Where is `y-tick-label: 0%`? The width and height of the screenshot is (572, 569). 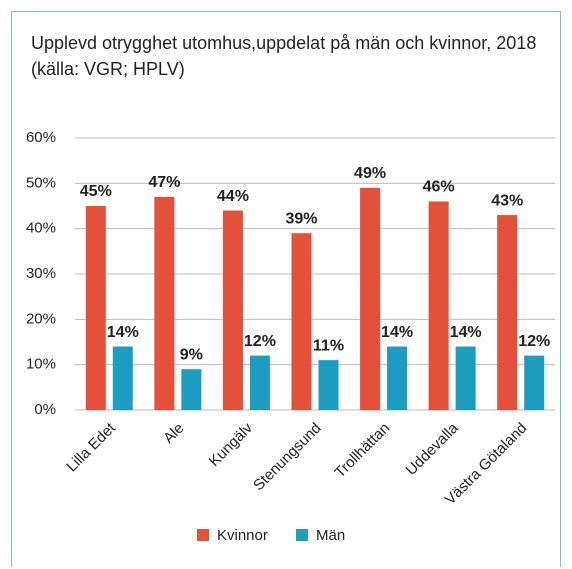 y-tick-label: 0% is located at coordinates (45, 409).